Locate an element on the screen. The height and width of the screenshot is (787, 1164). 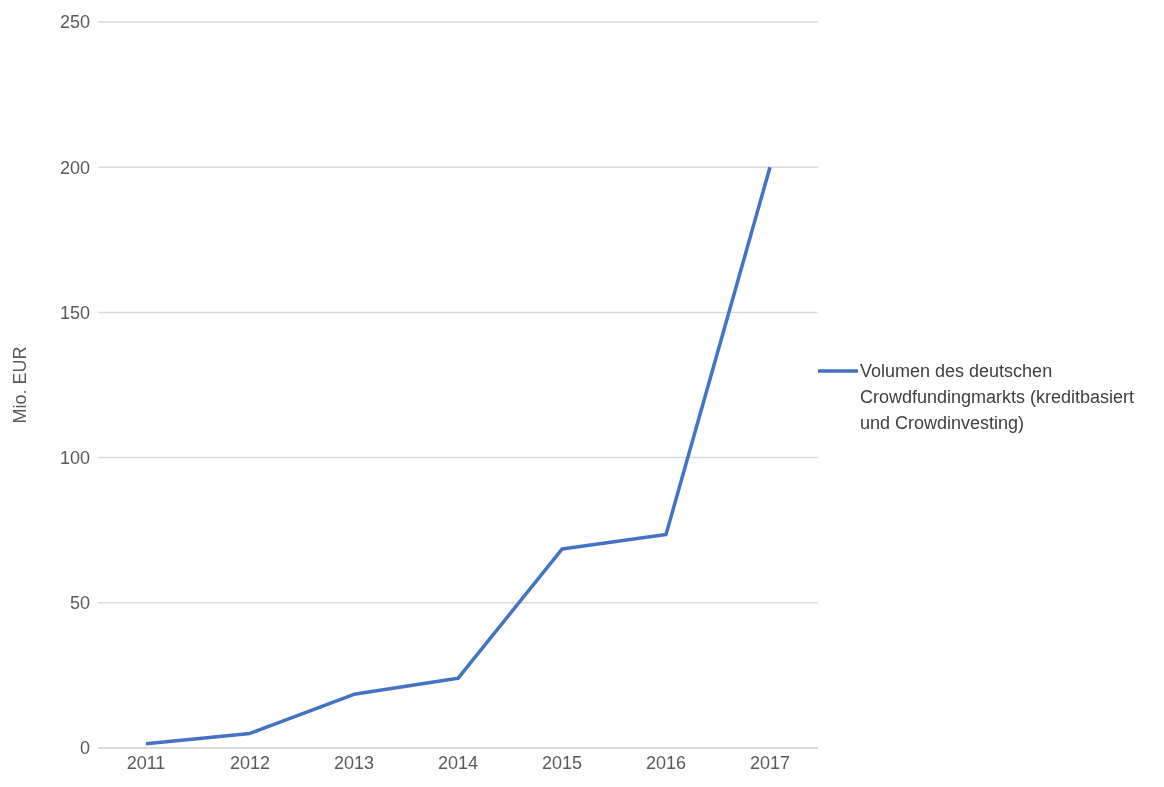
x-tick-label: 2011 is located at coordinates (146, 762).